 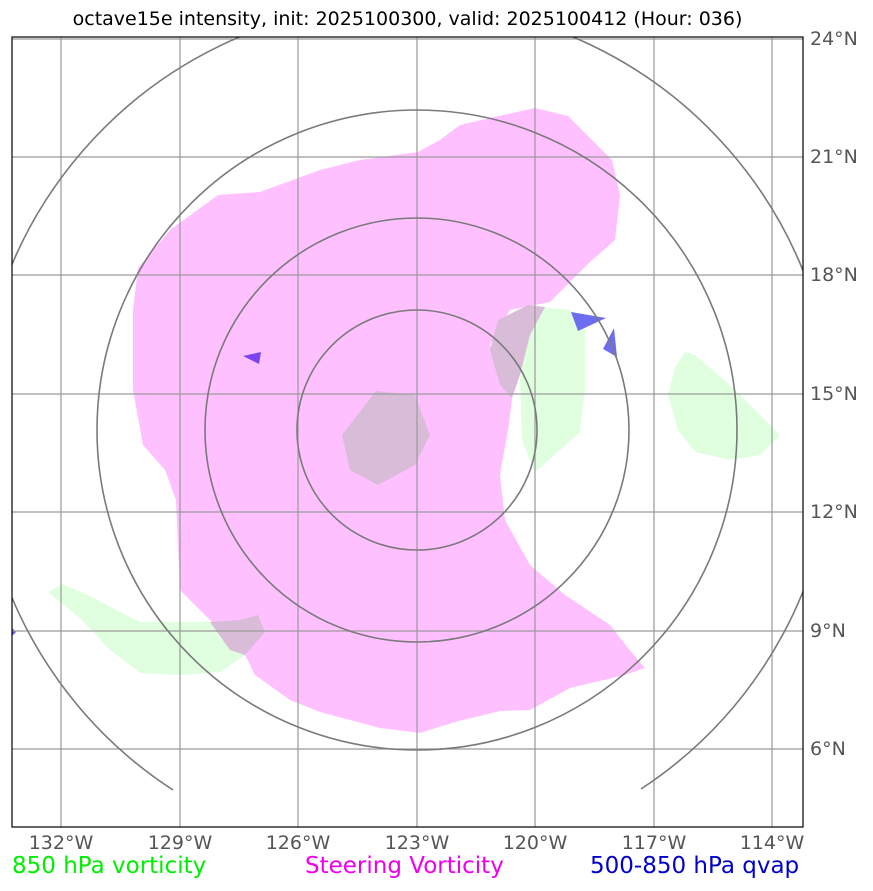 I want to click on lon-label: 117°W, so click(x=654, y=843).